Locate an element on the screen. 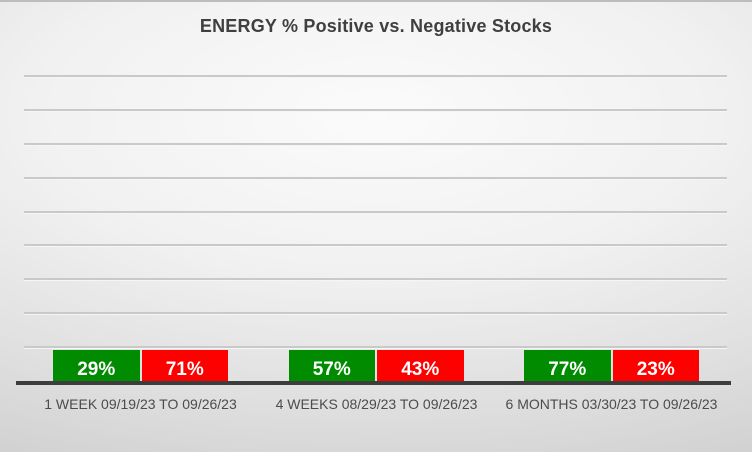 The width and height of the screenshot is (752, 452). bar-negative: 23% is located at coordinates (655, 365).